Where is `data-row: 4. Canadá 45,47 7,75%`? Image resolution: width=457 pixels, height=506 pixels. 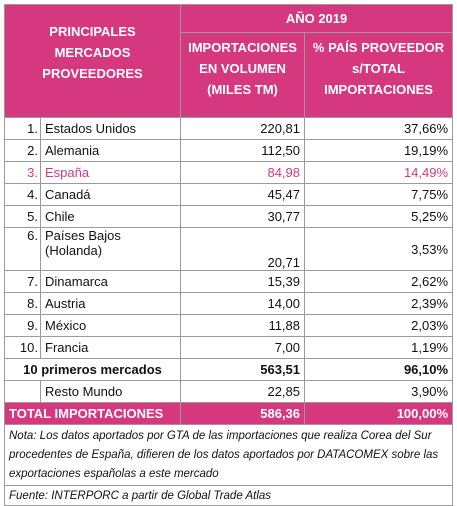
data-row: 4. Canadá 45,47 7,75% is located at coordinates (229, 194).